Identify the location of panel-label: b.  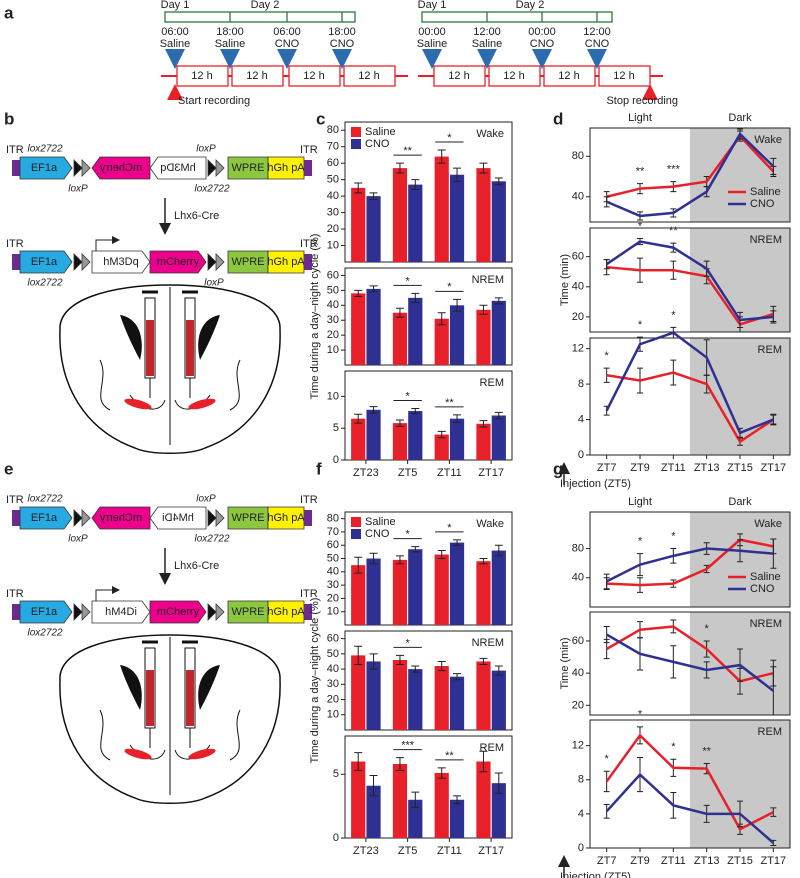
(9, 118).